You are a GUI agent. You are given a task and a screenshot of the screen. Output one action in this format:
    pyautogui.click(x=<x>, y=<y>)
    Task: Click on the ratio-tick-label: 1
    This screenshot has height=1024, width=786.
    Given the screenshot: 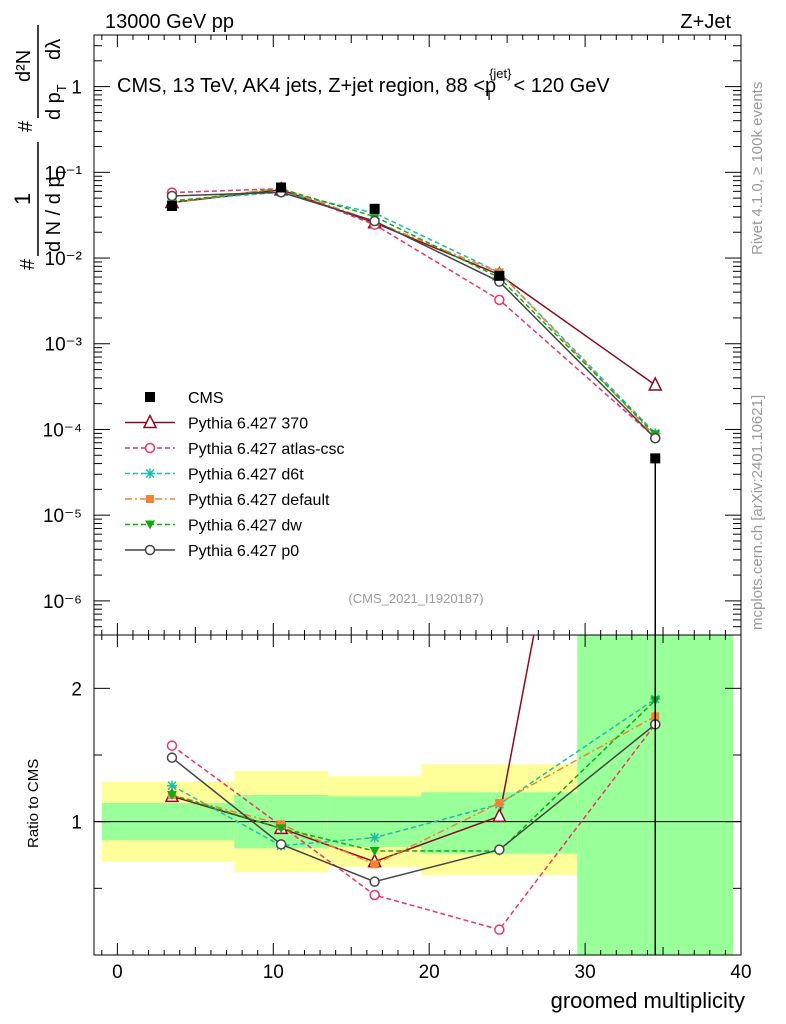 What is the action you would take?
    pyautogui.click(x=76, y=823)
    